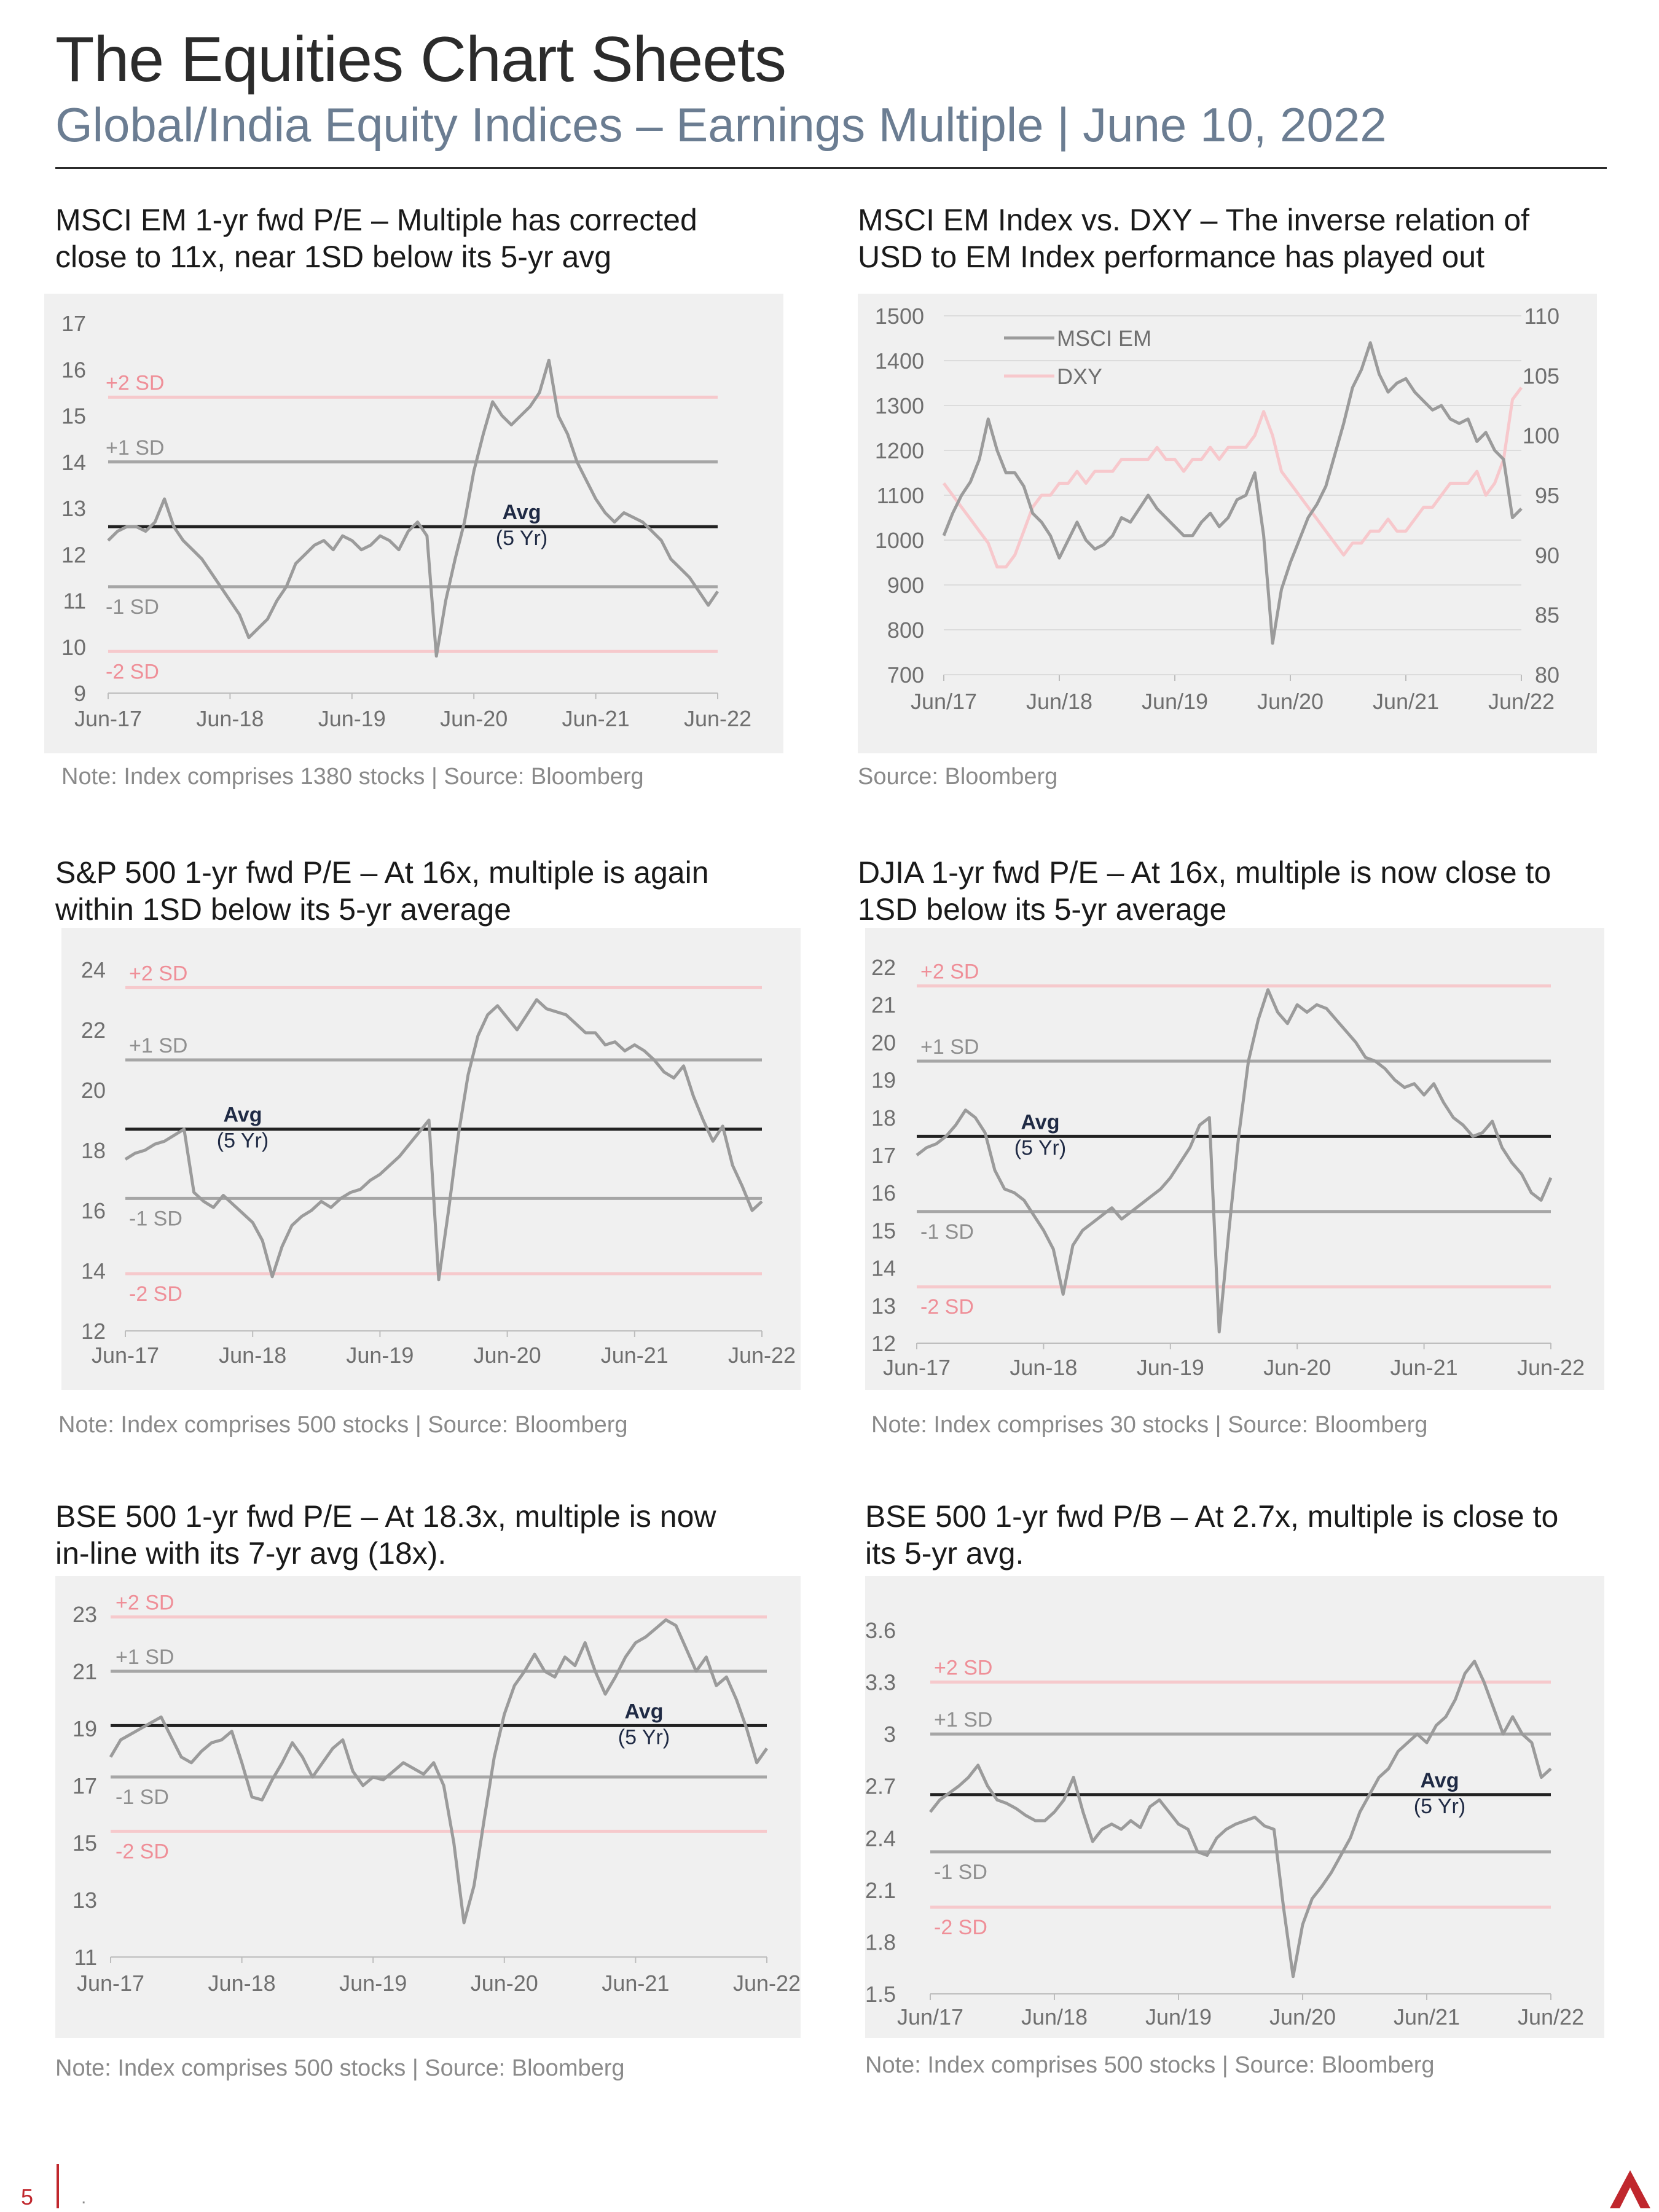  I want to click on x-tick-label: Jun-18, so click(1043, 1367).